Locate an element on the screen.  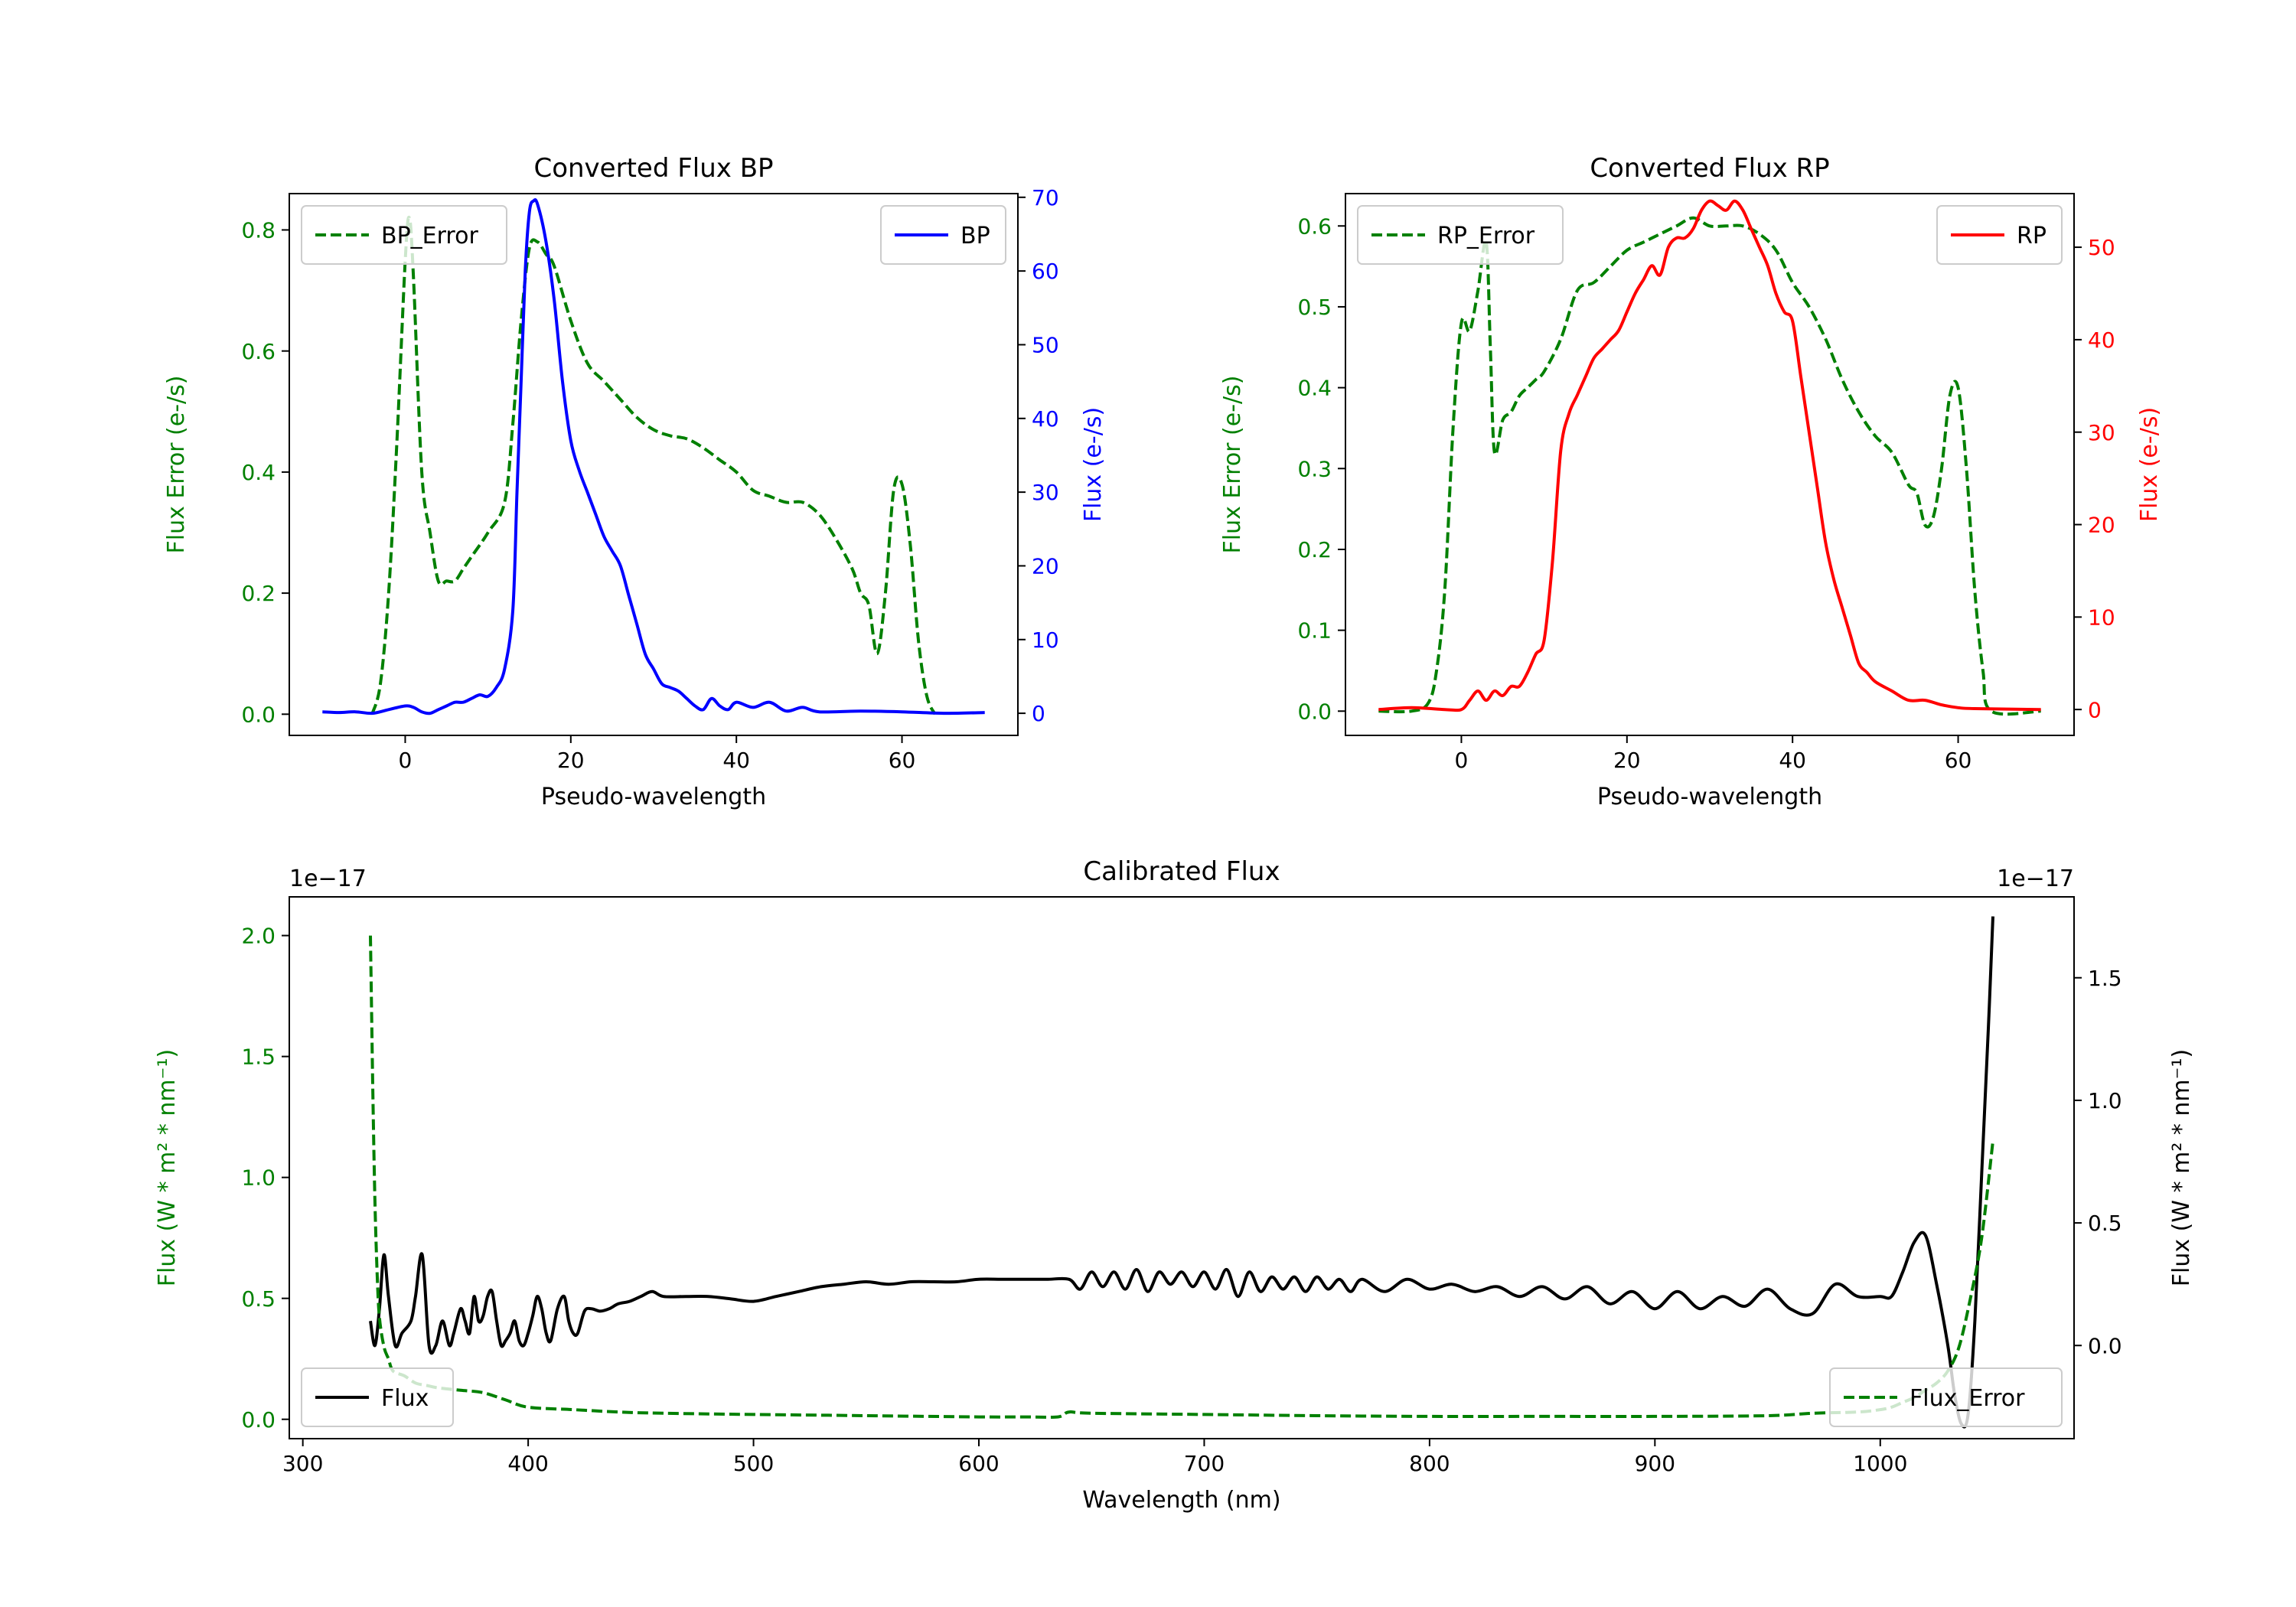
x-tick-label: 1000 is located at coordinates (1880, 1463).